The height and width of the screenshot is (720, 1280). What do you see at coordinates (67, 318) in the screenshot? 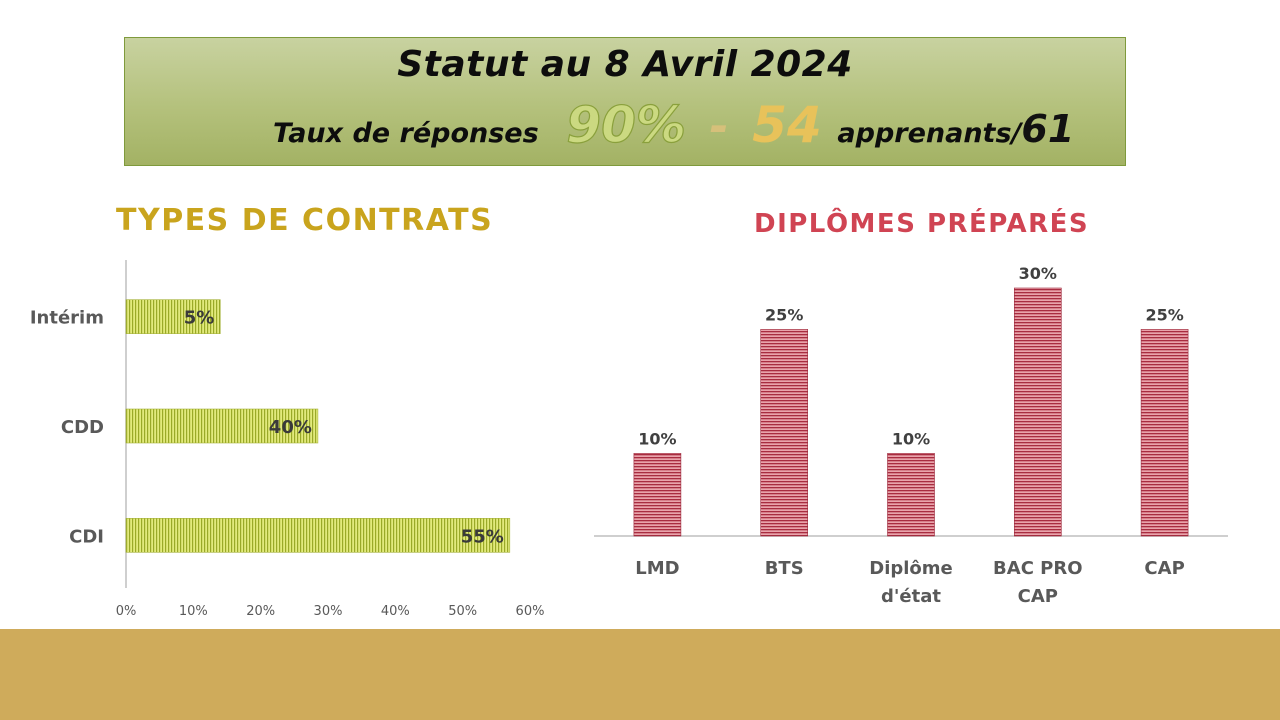
I see `category-label-1: Intérim` at bounding box center [67, 318].